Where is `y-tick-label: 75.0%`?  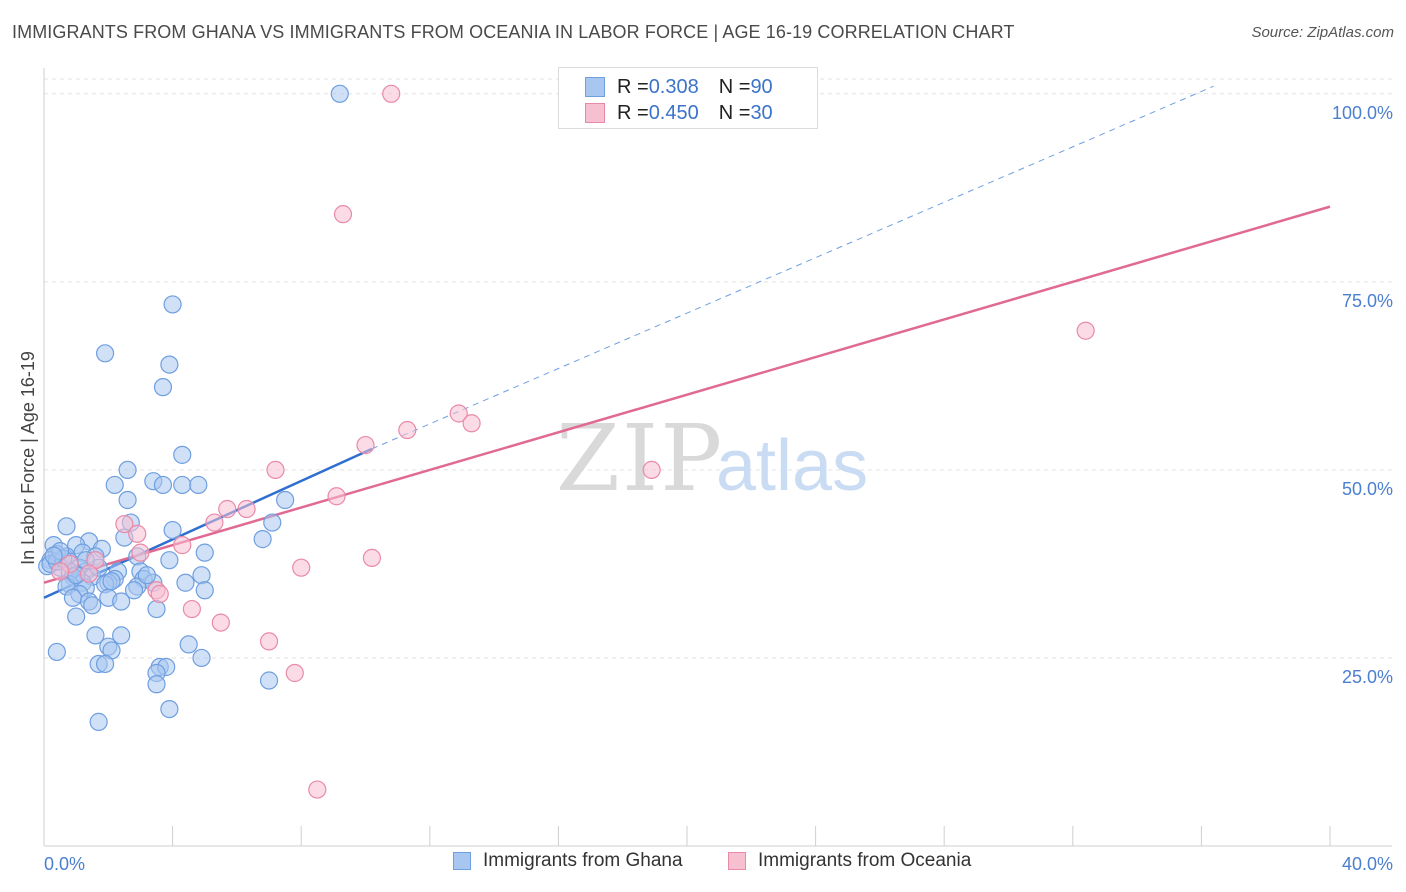 y-tick-label: 75.0% is located at coordinates (1367, 301).